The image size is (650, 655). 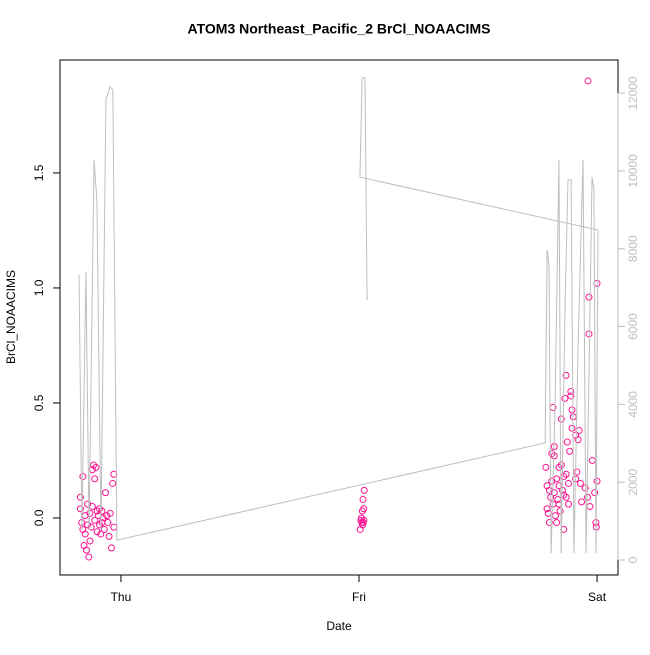 I want to click on y-tick-label: 0.0, so click(x=39, y=517).